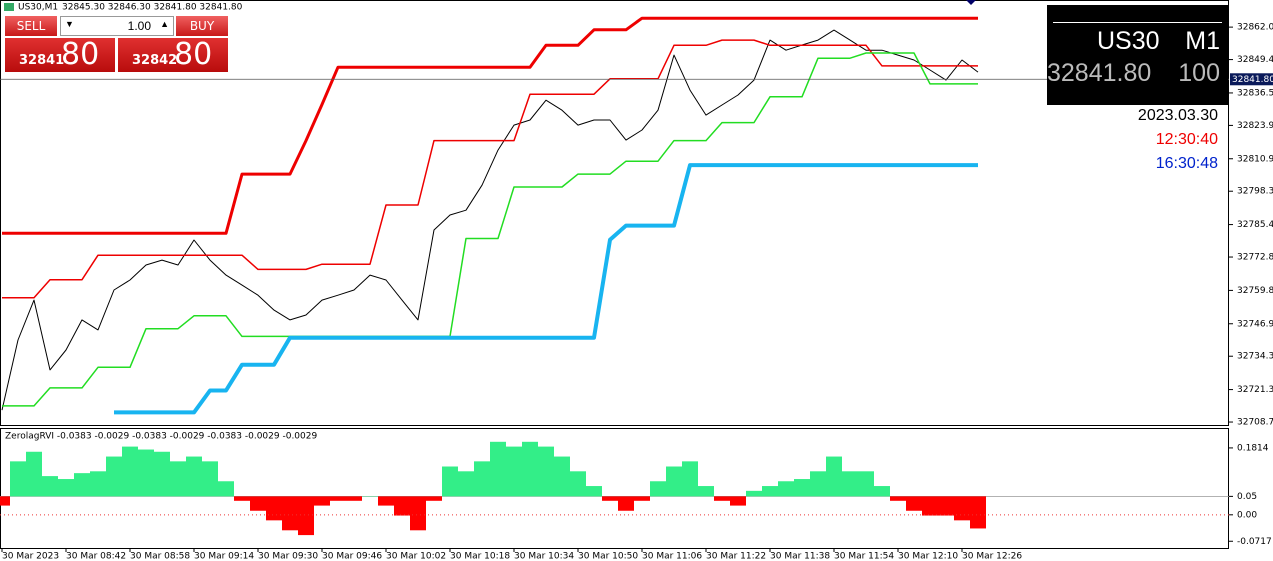  Describe the element at coordinates (9, 7) in the screenshot. I see `symbol-icon` at that location.